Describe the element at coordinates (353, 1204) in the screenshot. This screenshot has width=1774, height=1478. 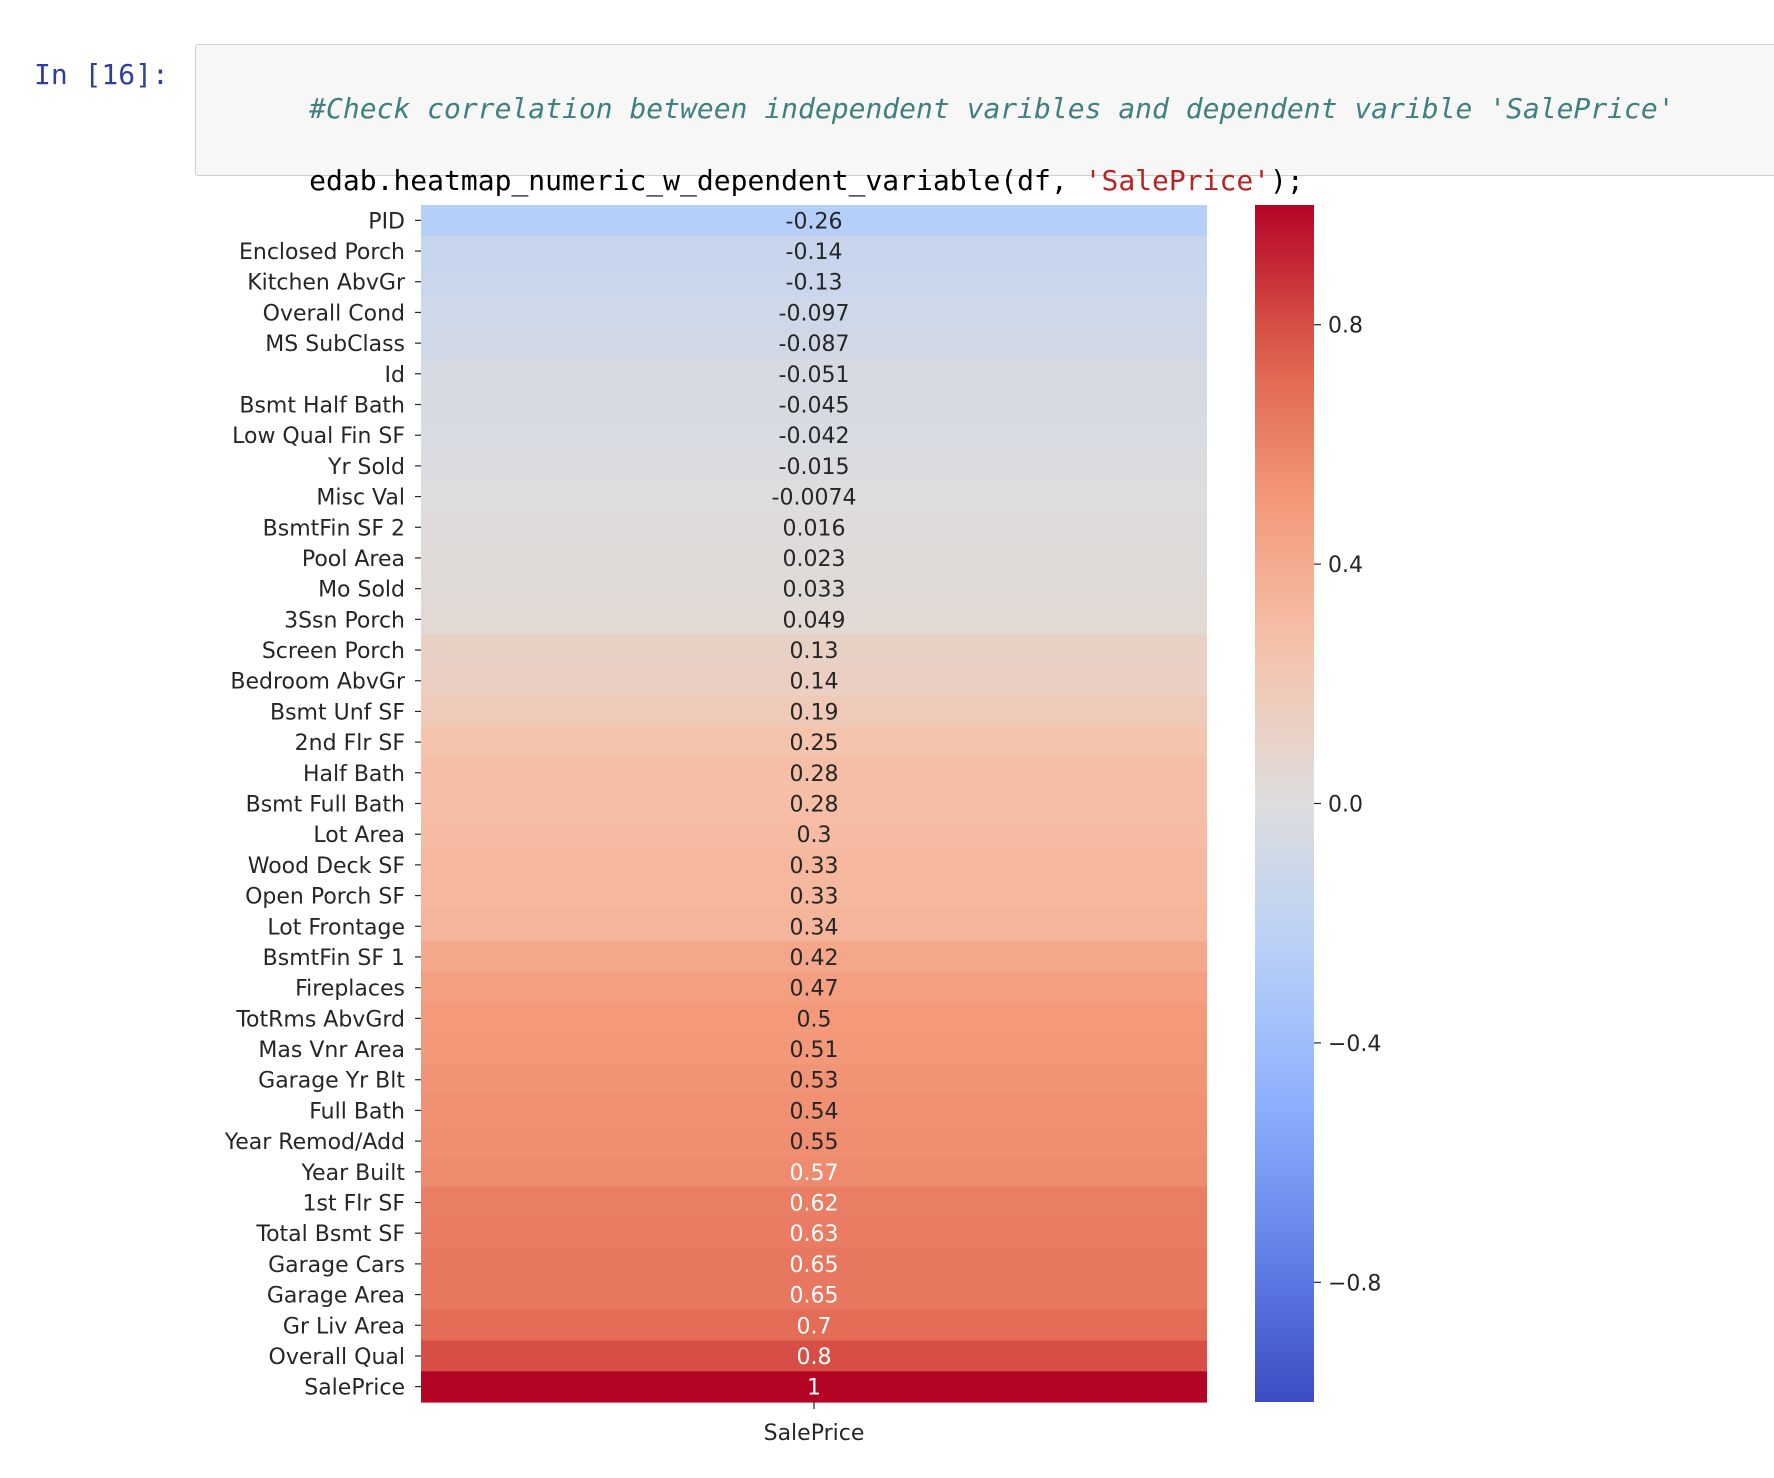
I see `row-label: 1st Flr SF` at that location.